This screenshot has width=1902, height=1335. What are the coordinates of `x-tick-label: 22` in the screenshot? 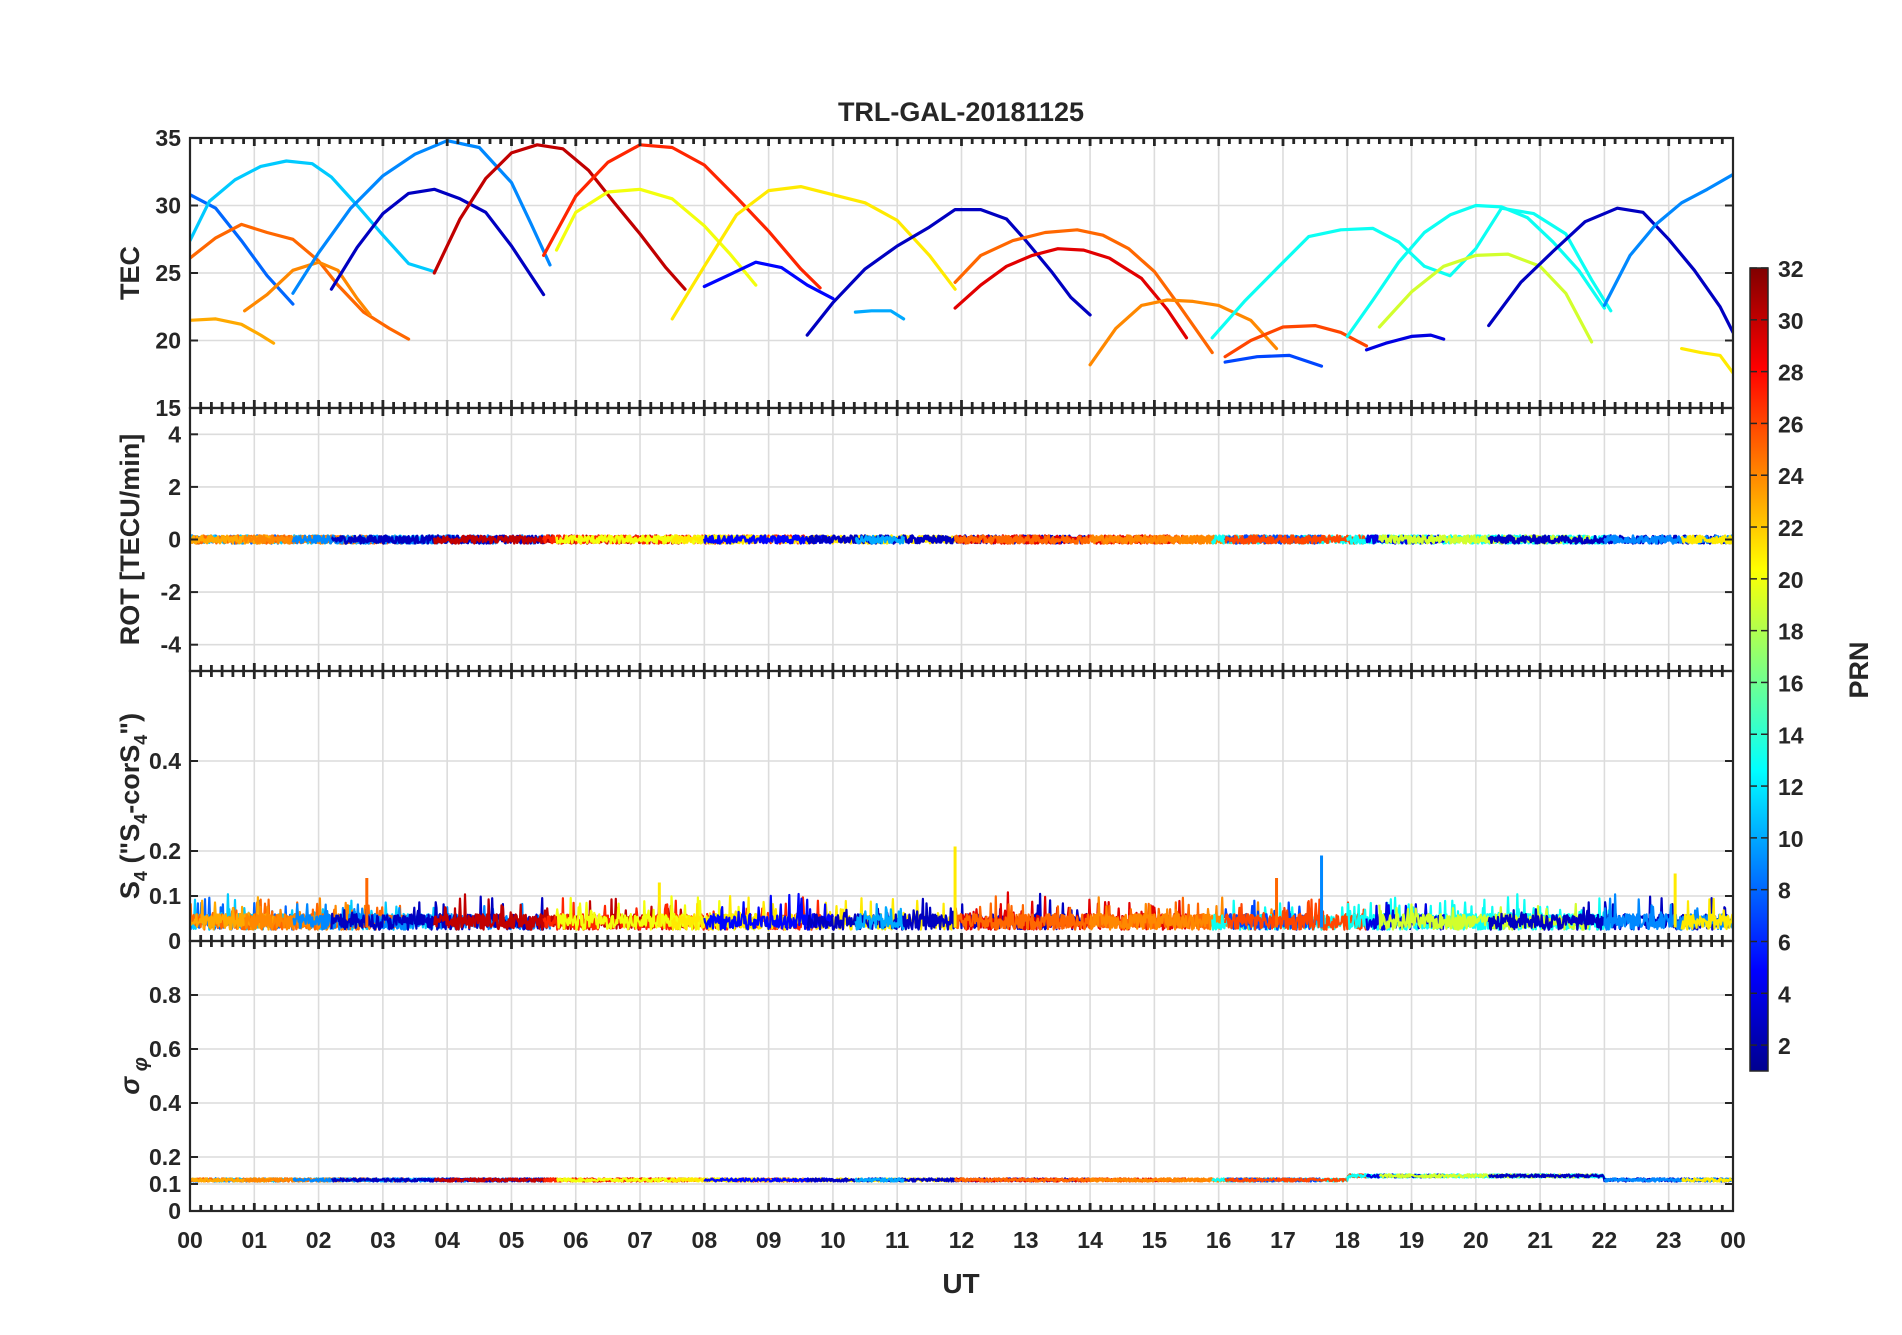 It's located at (1605, 1240).